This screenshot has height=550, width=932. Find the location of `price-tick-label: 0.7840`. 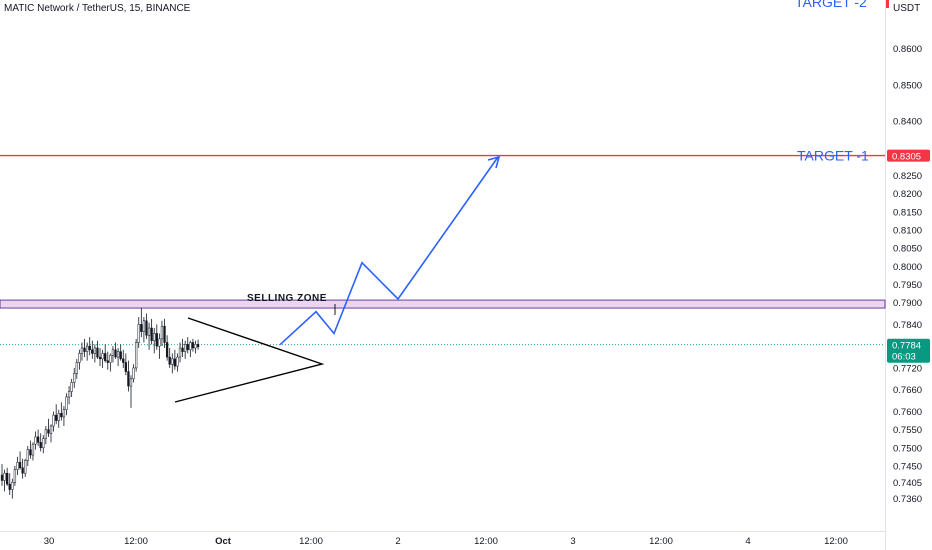

price-tick-label: 0.7840 is located at coordinates (907, 325).